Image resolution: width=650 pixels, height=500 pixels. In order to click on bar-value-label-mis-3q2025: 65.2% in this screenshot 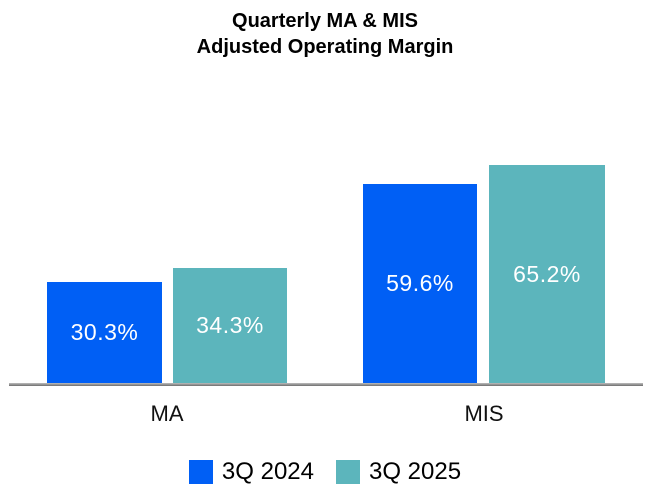, I will do `click(547, 273)`.